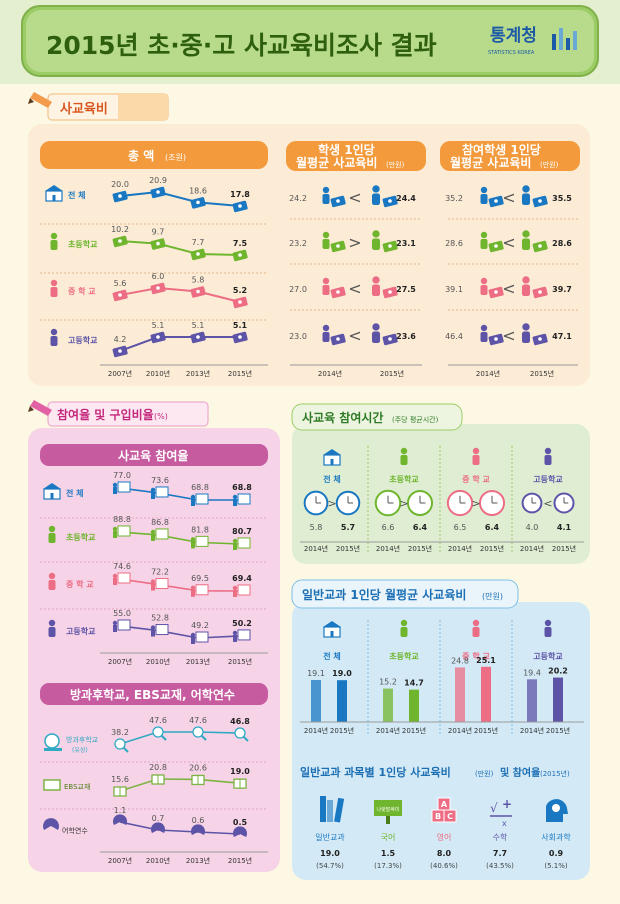  I want to click on subject-value: 8.0, so click(444, 853).